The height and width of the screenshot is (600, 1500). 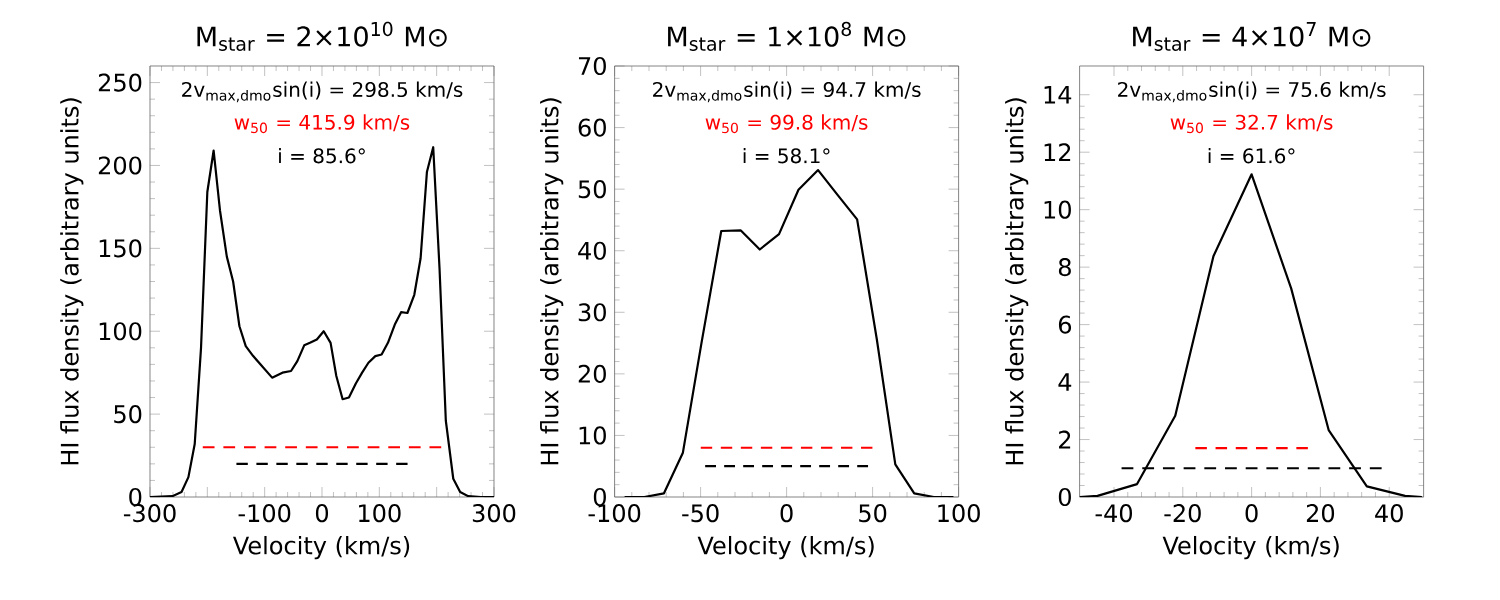 What do you see at coordinates (786, 155) in the screenshot?
I see `annotation: i = 58.1°` at bounding box center [786, 155].